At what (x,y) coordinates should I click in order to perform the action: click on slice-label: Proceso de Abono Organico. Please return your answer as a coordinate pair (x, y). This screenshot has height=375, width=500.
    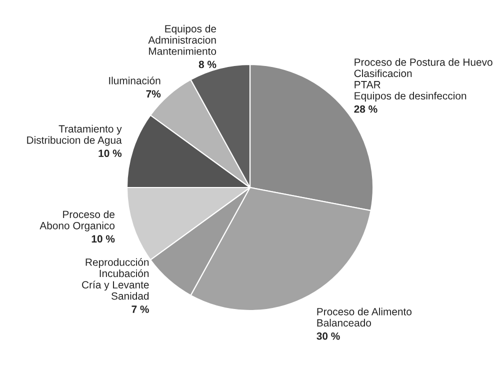
    Looking at the image, I should click on (77, 221).